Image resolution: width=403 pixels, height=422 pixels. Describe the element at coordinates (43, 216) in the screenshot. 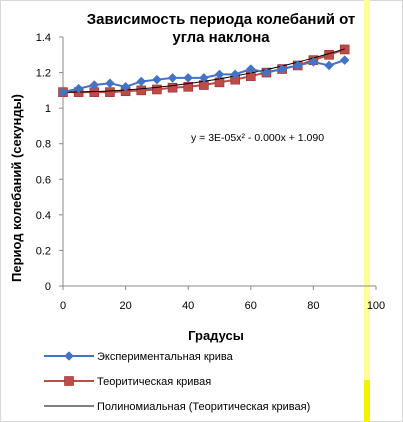

I see `y-tick-label: 0.4` at that location.